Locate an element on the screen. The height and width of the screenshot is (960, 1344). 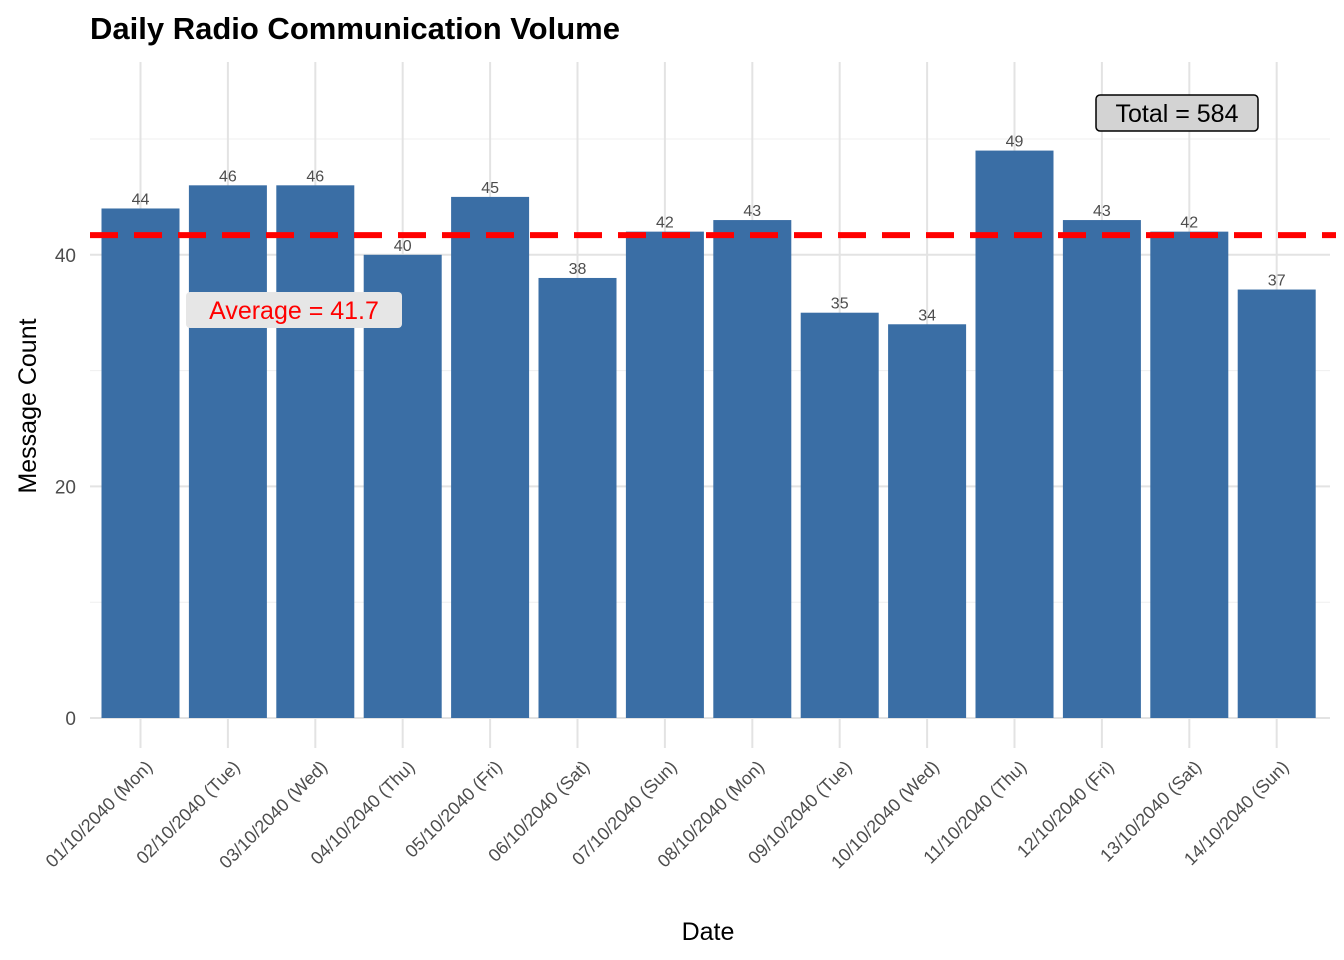
average-label: Average = 41.7 is located at coordinates (294, 311).